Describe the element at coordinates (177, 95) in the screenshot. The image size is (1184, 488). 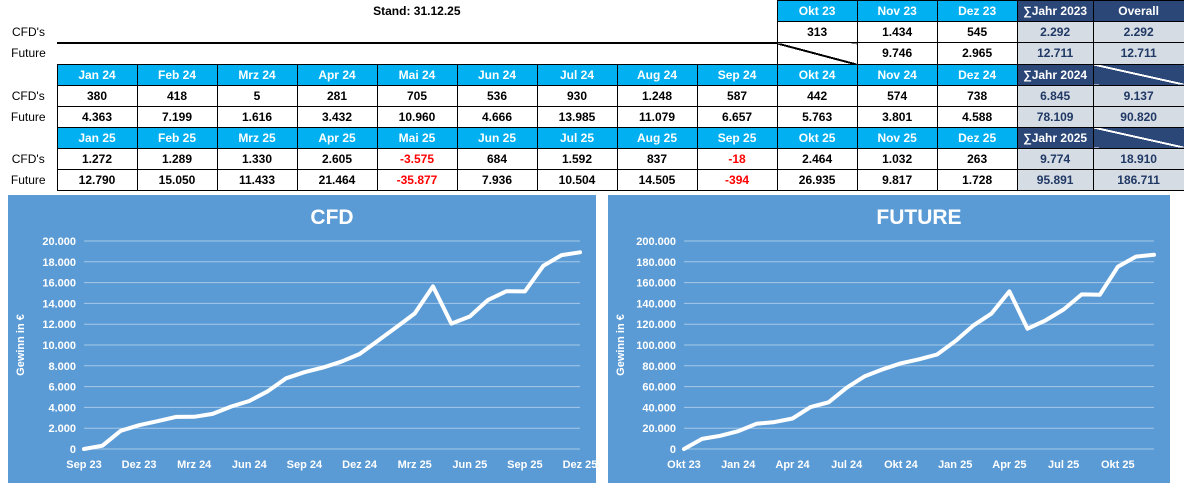
I see `value-cell: 418` at that location.